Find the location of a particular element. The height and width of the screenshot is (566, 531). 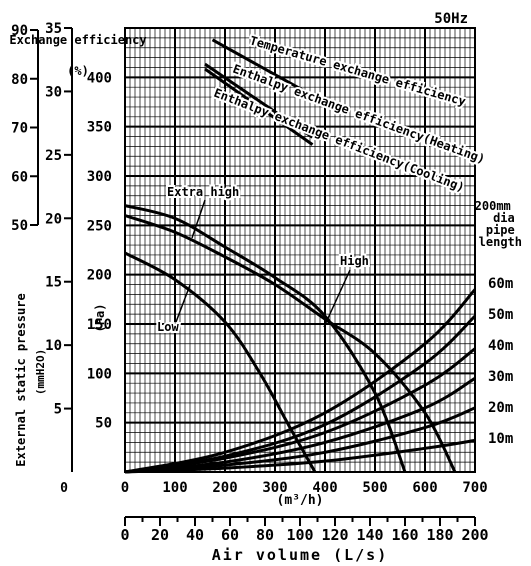

pipe-length-label: 60m is located at coordinates (500, 284).